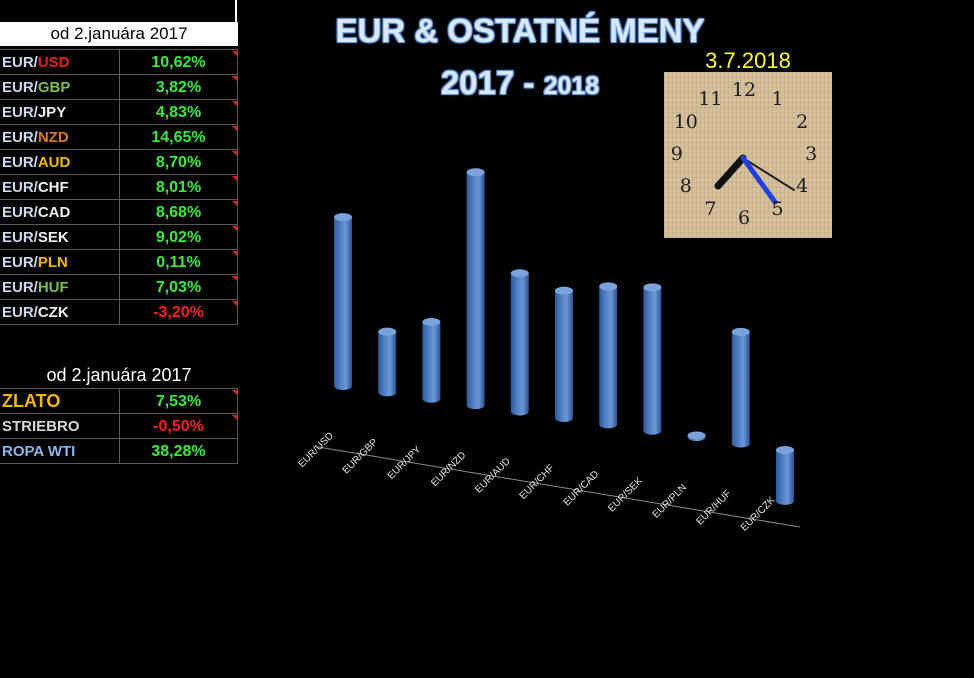  I want to click on clock-number: 9, so click(676, 154).